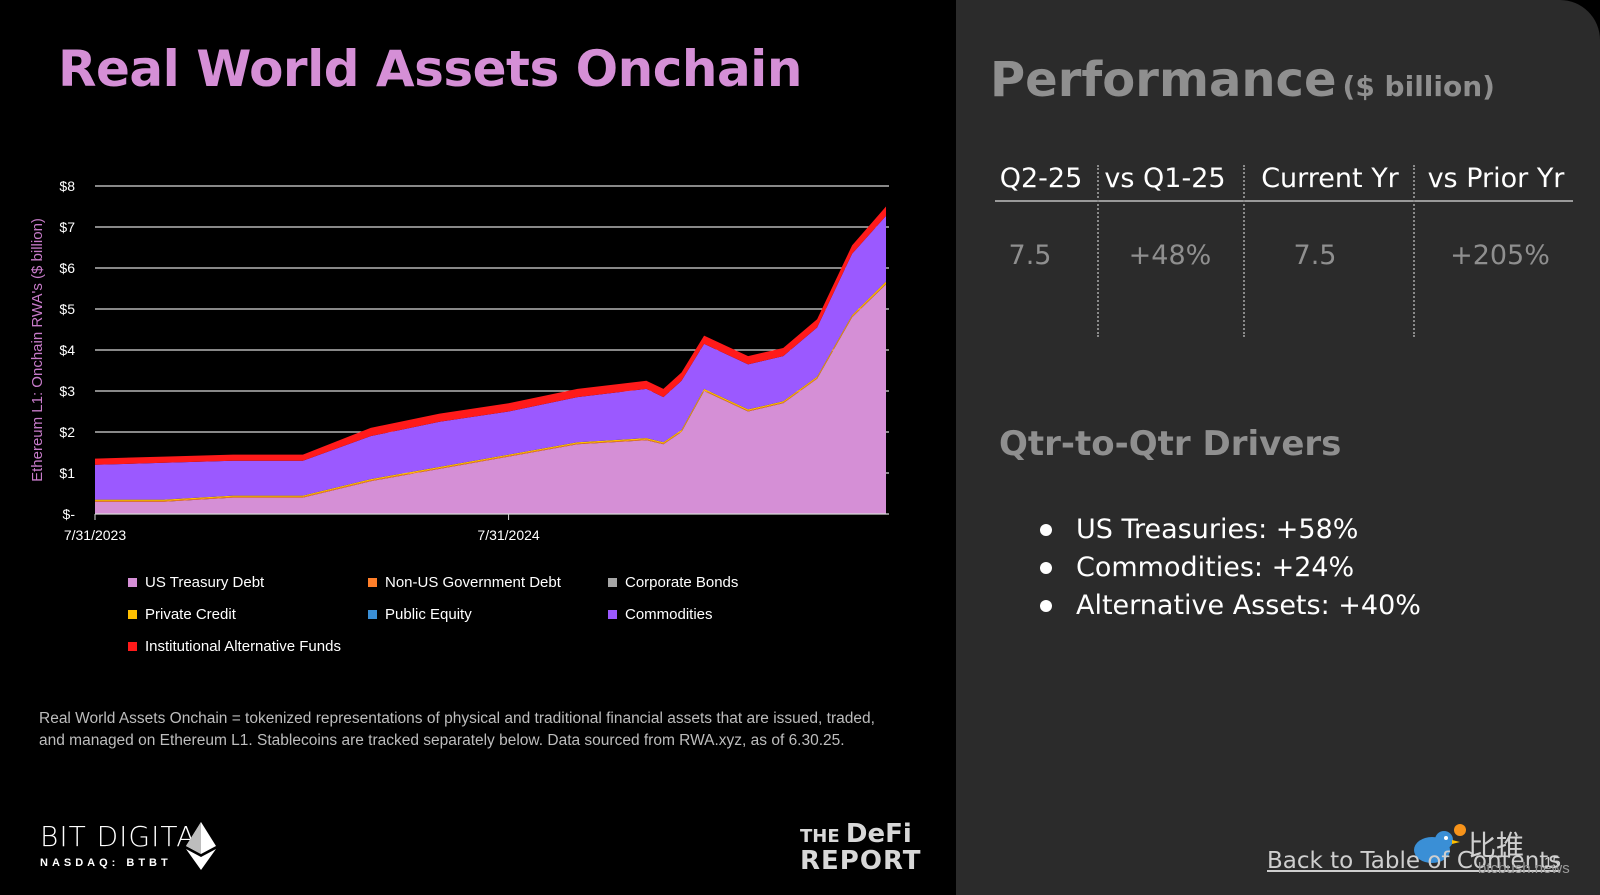 The width and height of the screenshot is (1600, 895). I want to click on legend-label: Commodities, so click(669, 614).